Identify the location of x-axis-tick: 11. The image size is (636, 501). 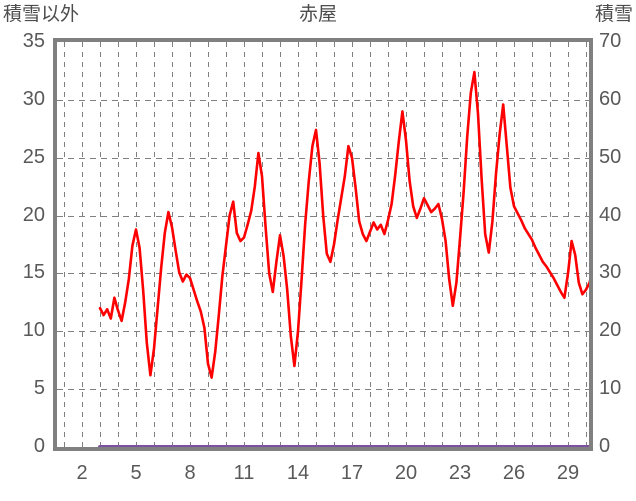
(244, 473).